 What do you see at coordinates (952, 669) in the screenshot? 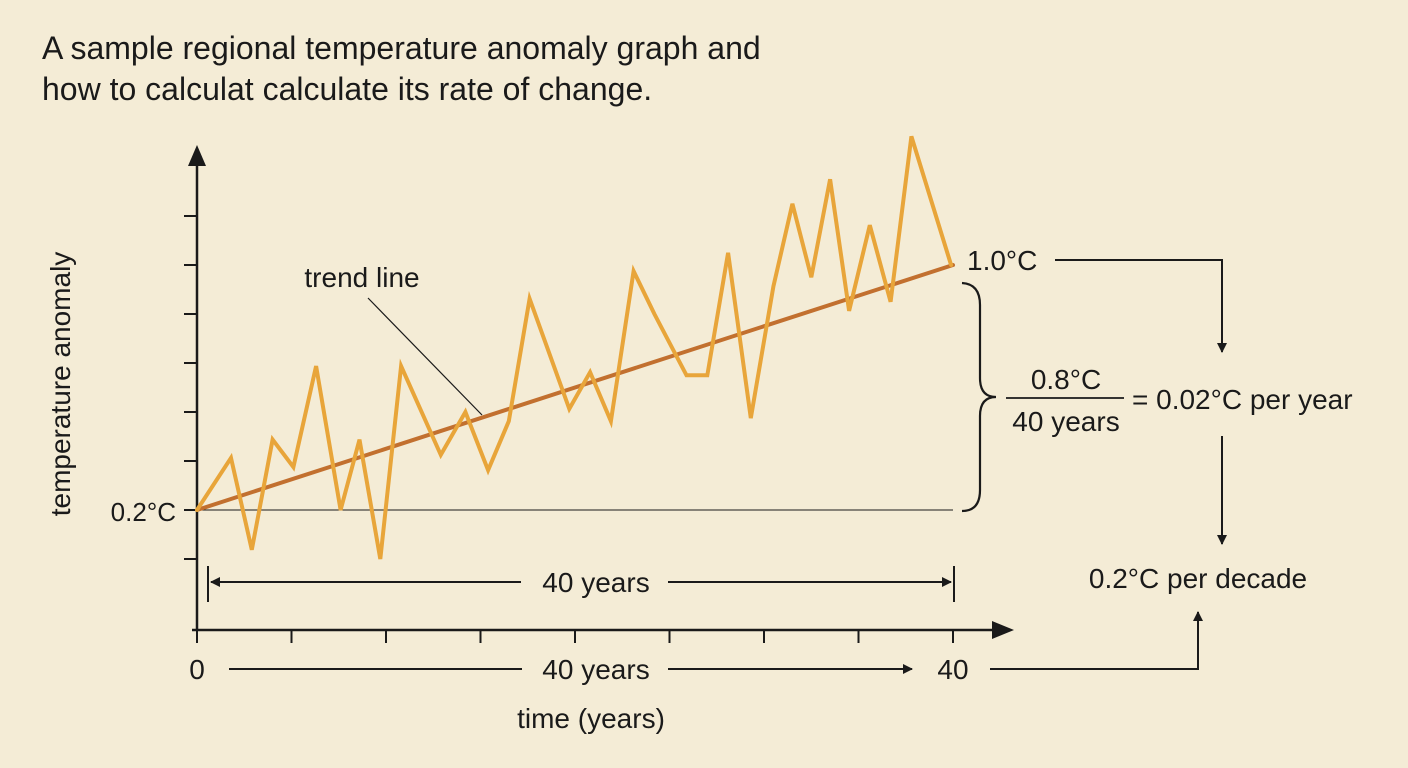
I see `x-tick-label-end: 40` at bounding box center [952, 669].